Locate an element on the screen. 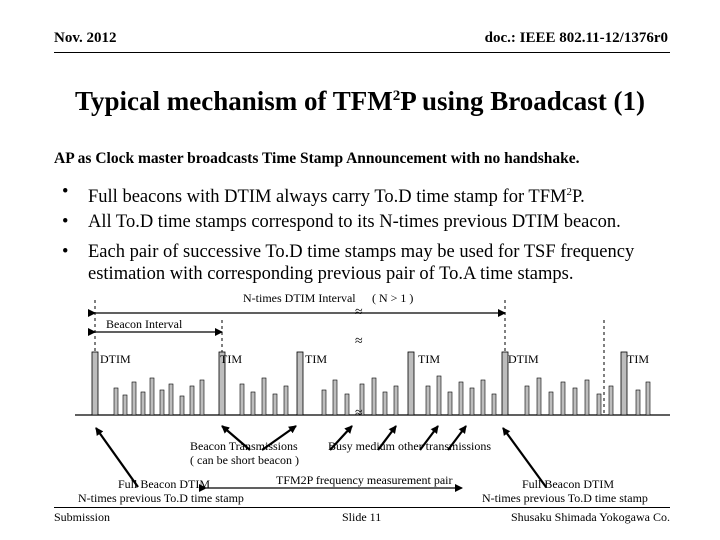 This screenshot has height=540, width=720. title-superscript: 2 is located at coordinates (396, 96).